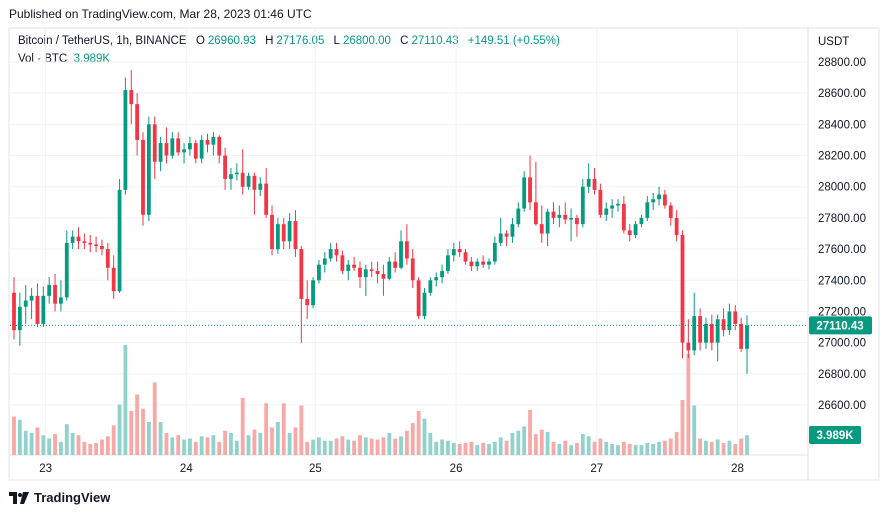 The width and height of the screenshot is (890, 517). What do you see at coordinates (842, 219) in the screenshot?
I see `y-tick-label: 27800.00` at bounding box center [842, 219].